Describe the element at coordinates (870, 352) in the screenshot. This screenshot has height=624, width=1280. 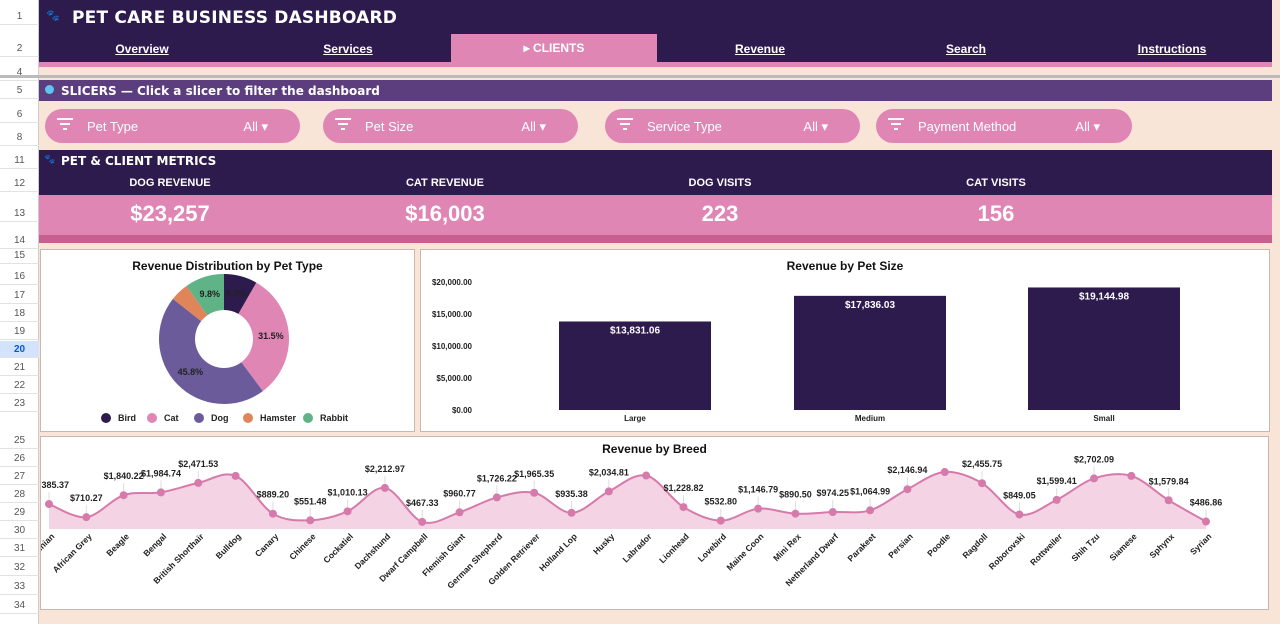
I see `bar-medium` at that location.